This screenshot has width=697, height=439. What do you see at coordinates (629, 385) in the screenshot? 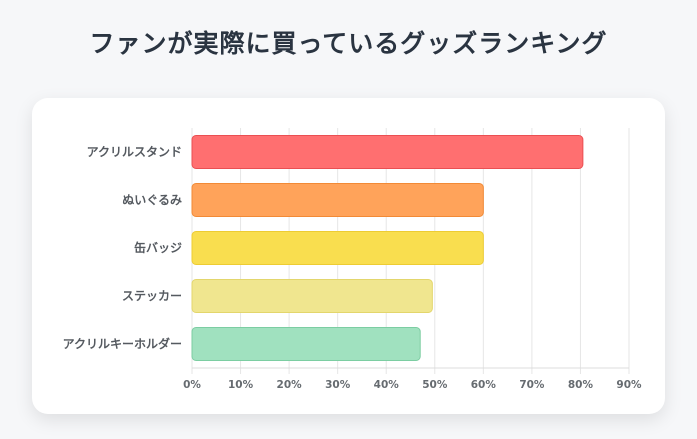
I see `x-tick-label: 90%` at bounding box center [629, 385].